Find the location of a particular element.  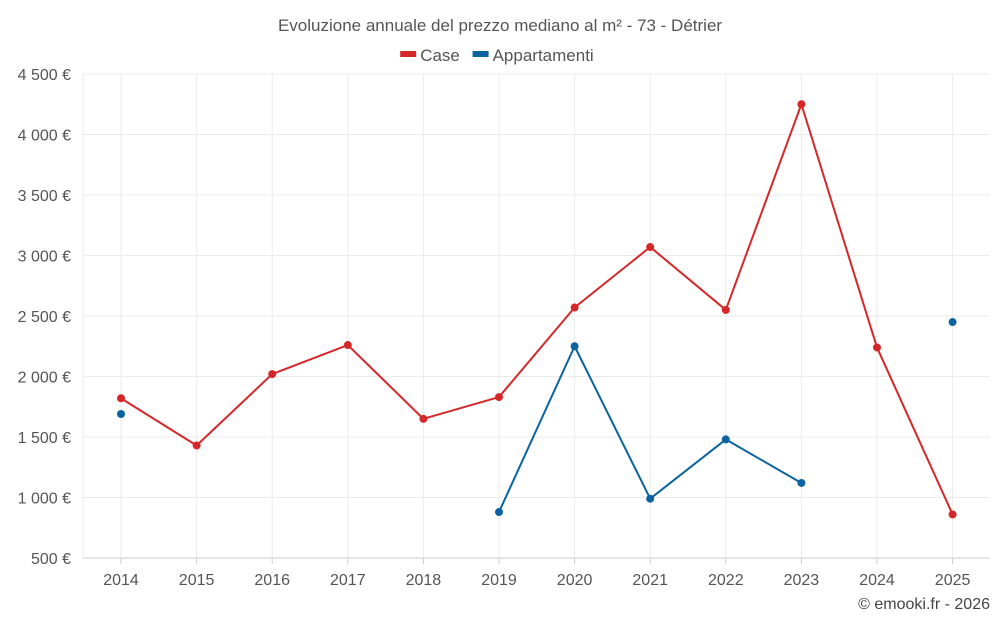

legend: Case Appartamenti is located at coordinates (497, 55).